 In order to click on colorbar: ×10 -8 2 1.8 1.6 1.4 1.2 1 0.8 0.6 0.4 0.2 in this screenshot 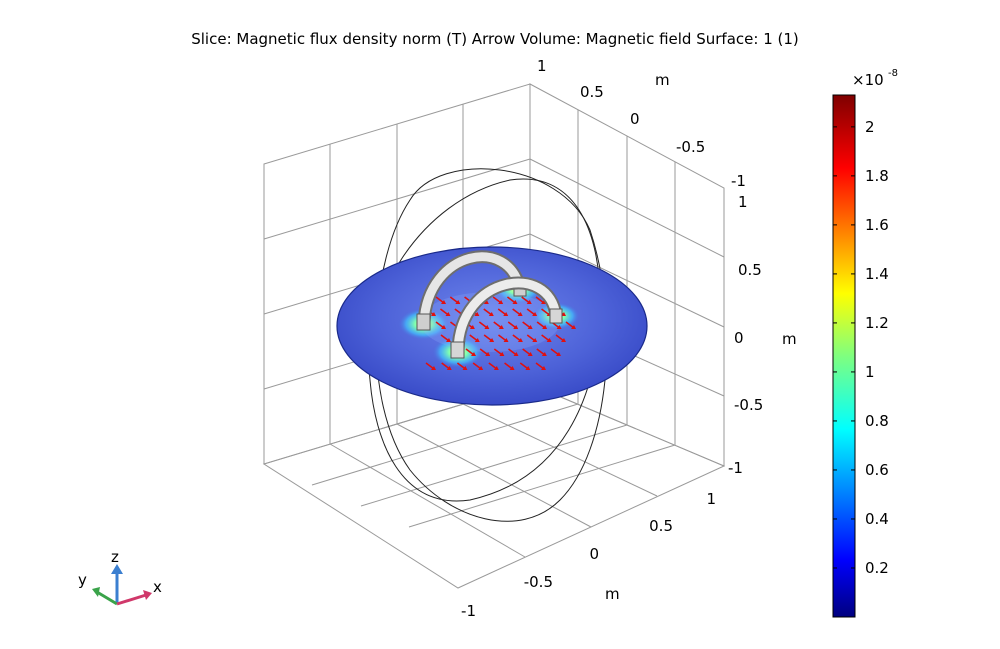, I will do `click(865, 343)`.